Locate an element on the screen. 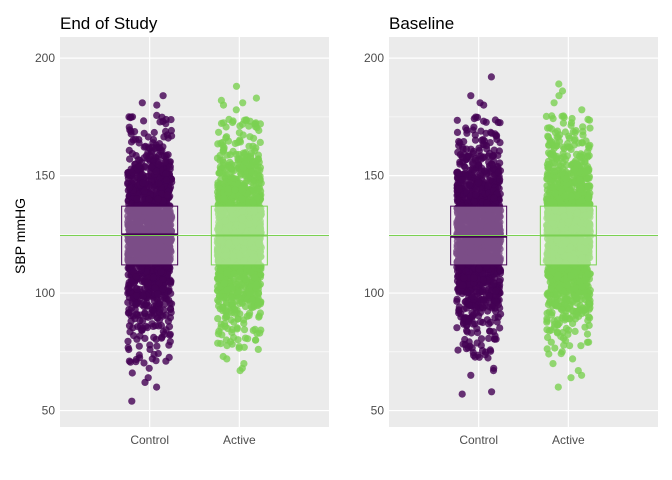 The width and height of the screenshot is (672, 480). panel-title: Baseline is located at coordinates (421, 23).